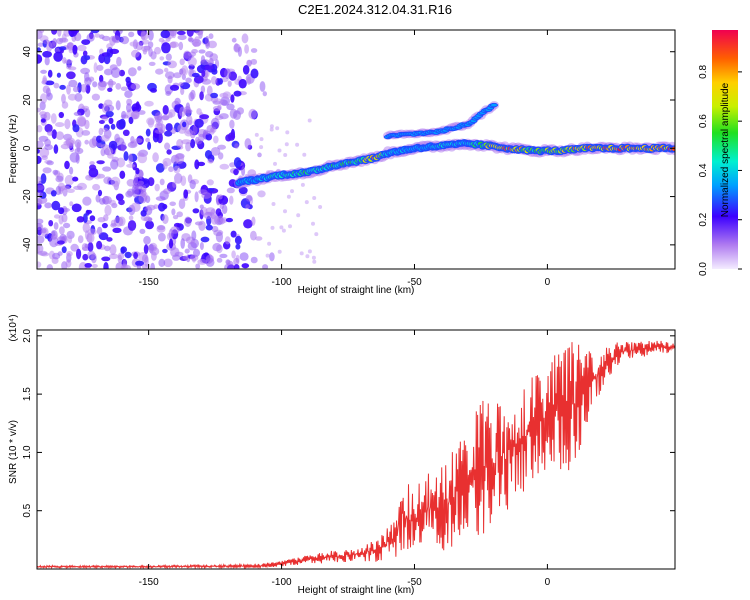 This screenshot has width=750, height=600. Describe the element at coordinates (356, 290) in the screenshot. I see `spectrogram-x-axis-label: Height of straight line (km)` at that location.